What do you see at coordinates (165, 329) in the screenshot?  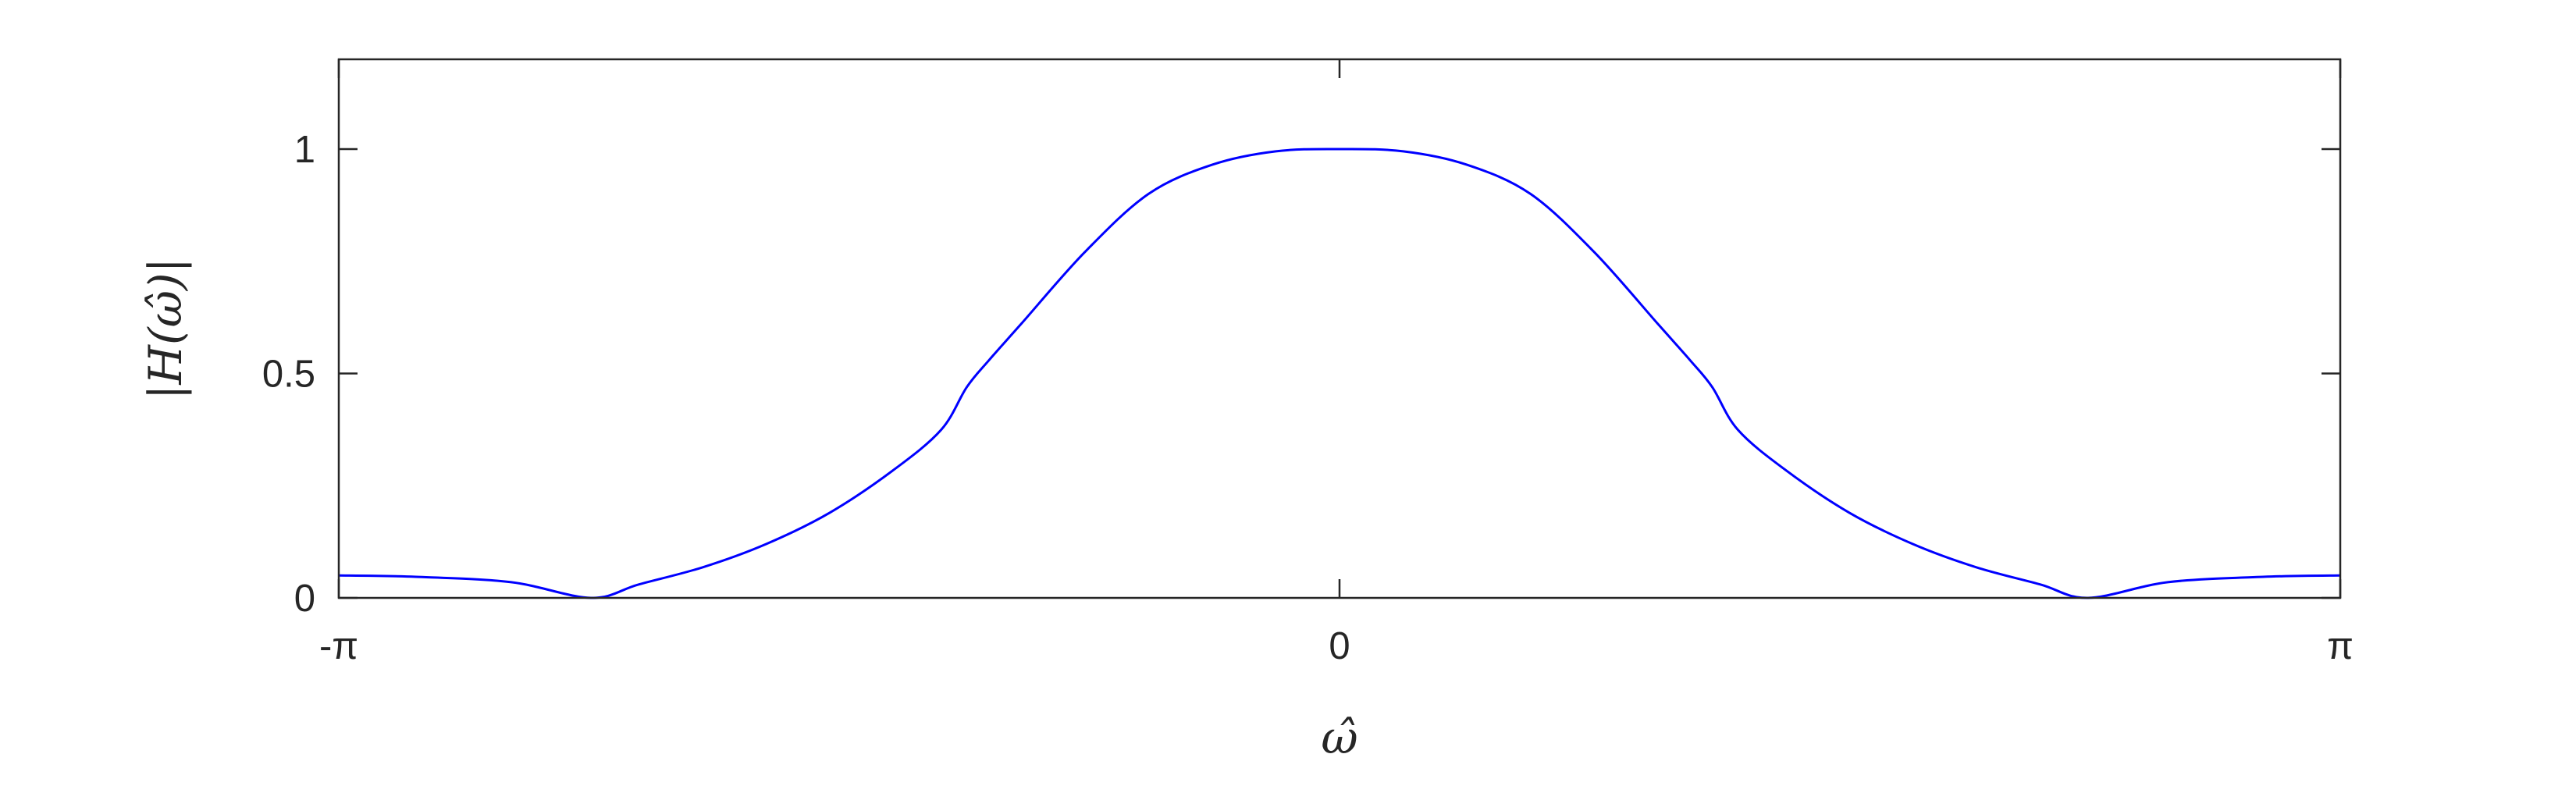 I see `y-axis-label: |H(ω̂)|` at bounding box center [165, 329].